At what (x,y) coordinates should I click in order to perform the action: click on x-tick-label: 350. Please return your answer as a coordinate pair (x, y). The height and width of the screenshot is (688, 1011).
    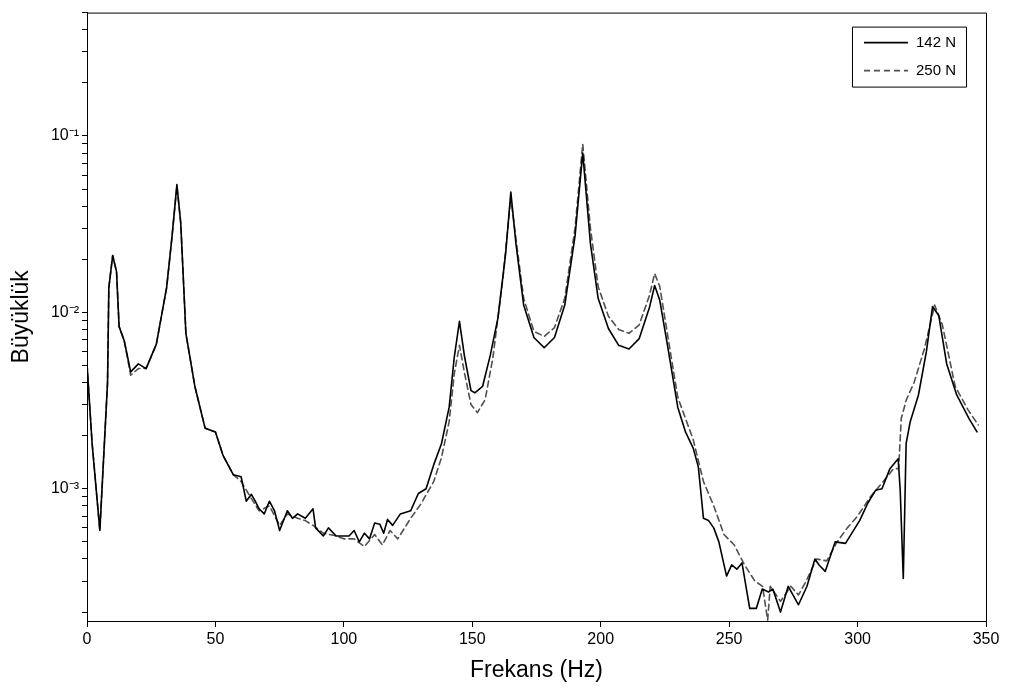
    Looking at the image, I should click on (986, 639).